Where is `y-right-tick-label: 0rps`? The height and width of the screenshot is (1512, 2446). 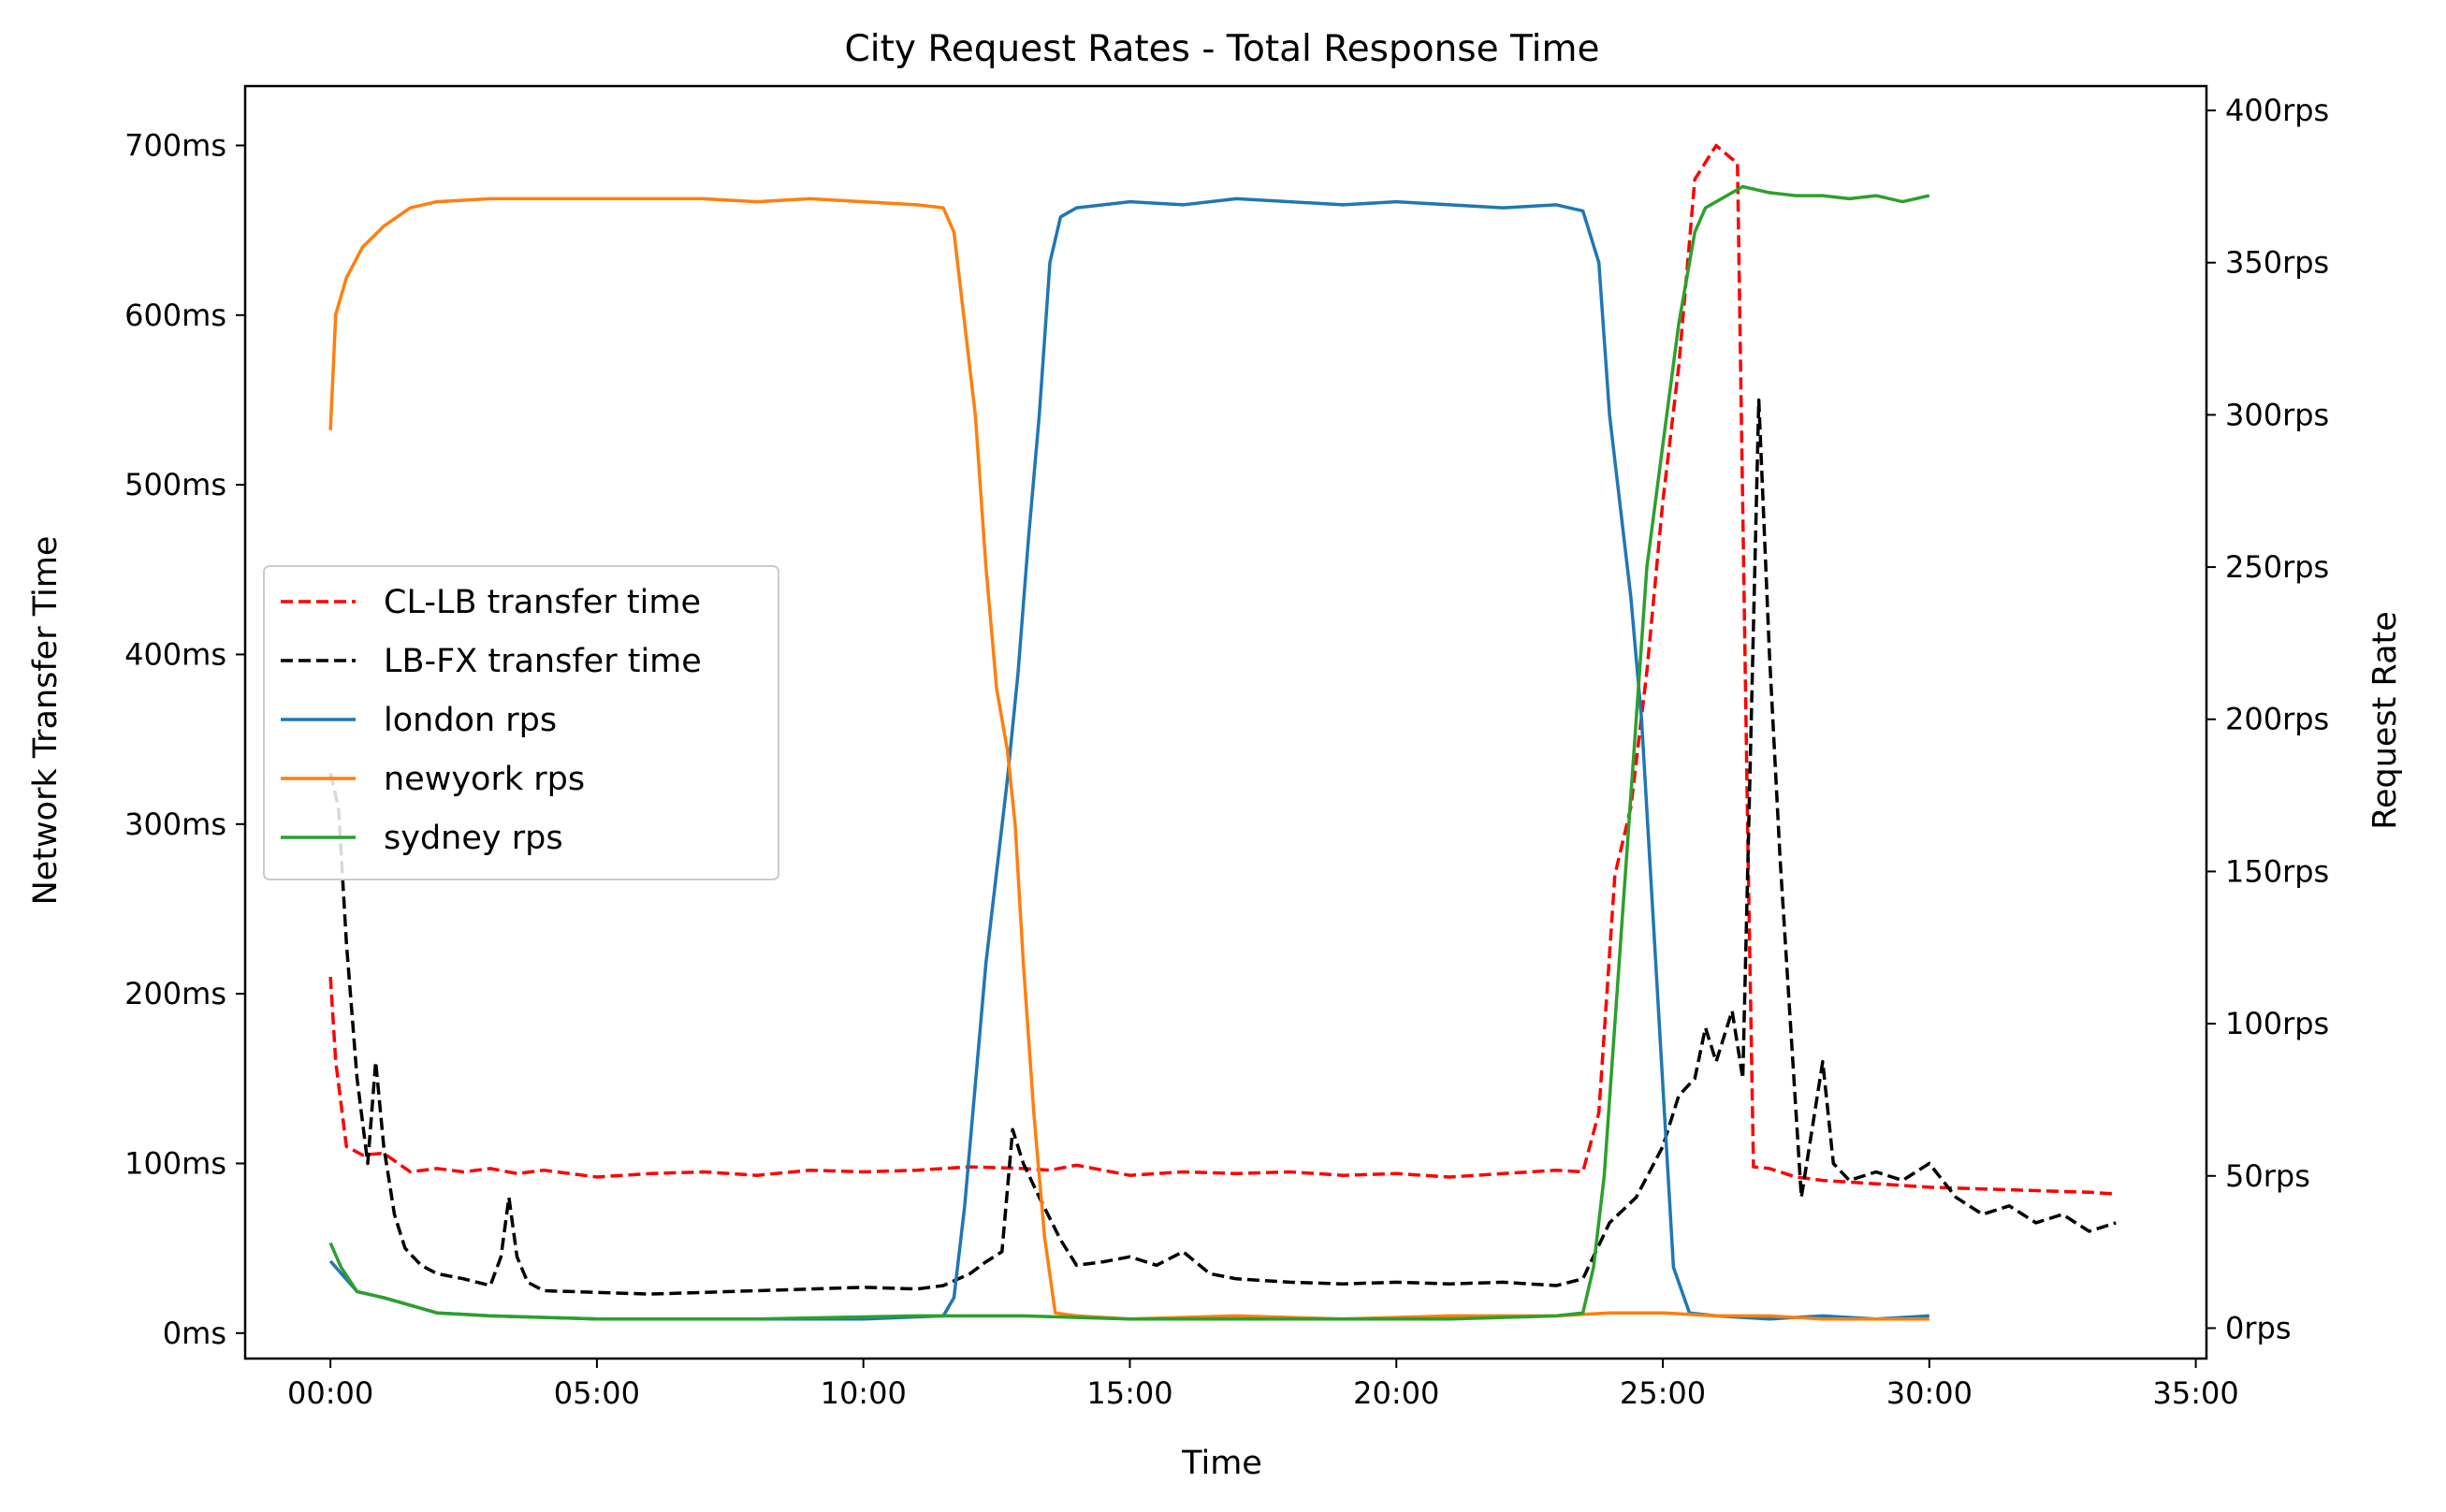
y-right-tick-label: 0rps is located at coordinates (2258, 1328).